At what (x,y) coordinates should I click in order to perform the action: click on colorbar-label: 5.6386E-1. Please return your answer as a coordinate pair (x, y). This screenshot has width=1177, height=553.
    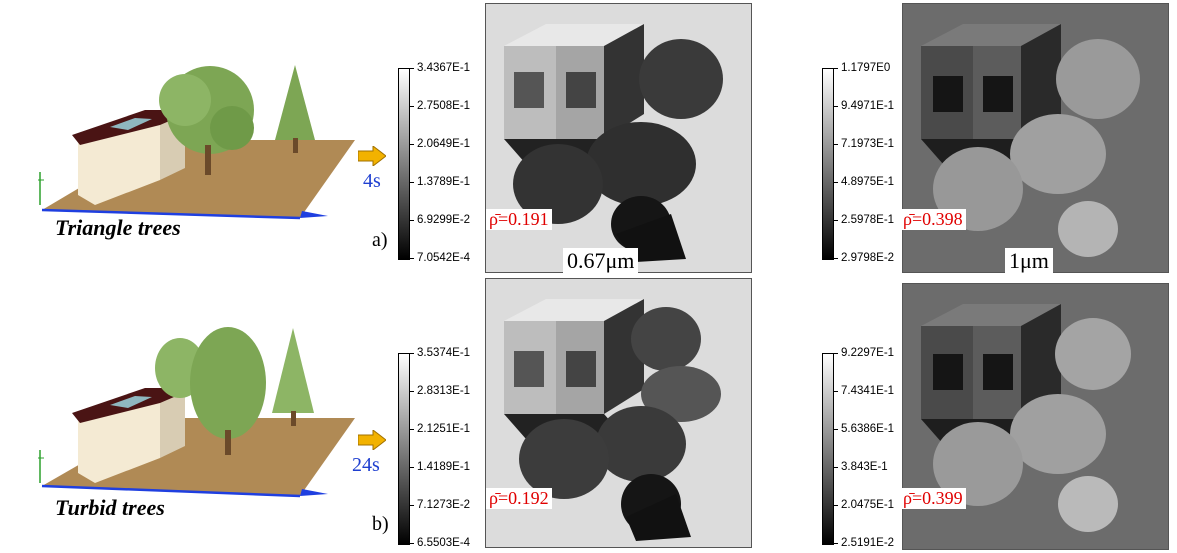
    Looking at the image, I should click on (868, 429).